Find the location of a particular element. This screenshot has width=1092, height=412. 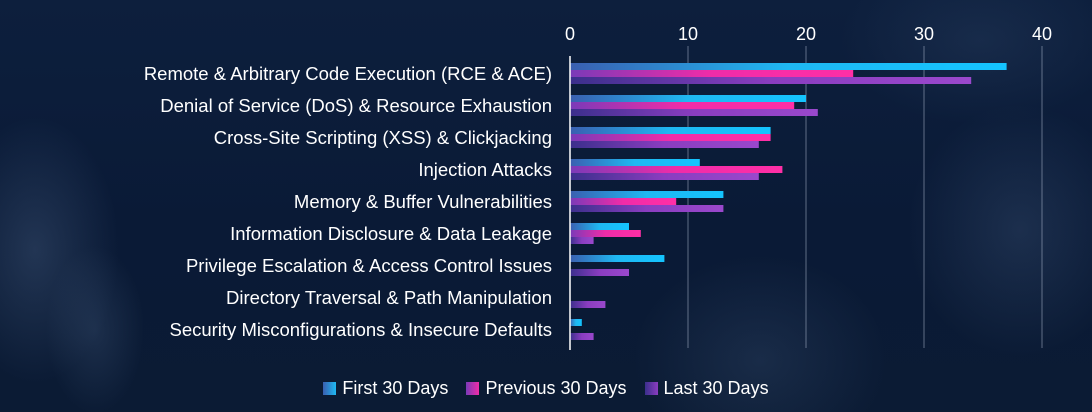

legend-item-first-30-days: First 30 Days is located at coordinates (385, 388).